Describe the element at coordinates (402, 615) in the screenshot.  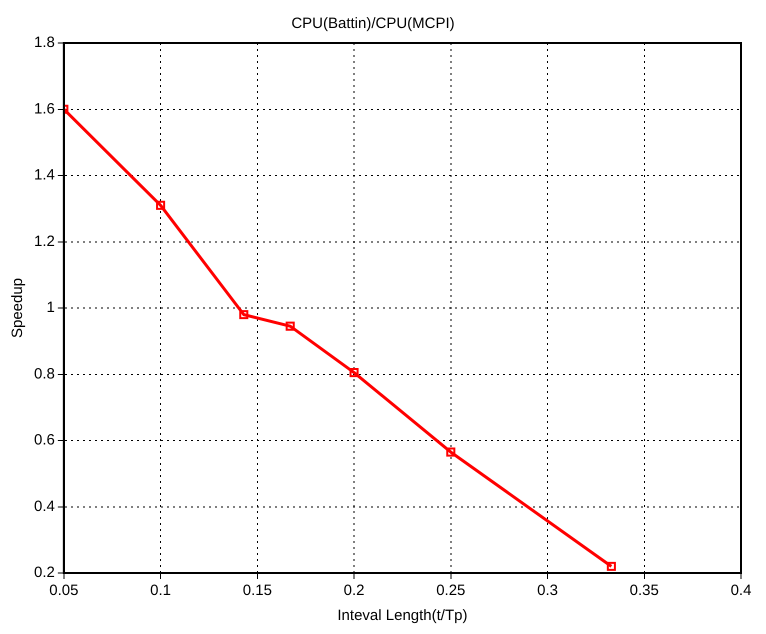
I see `x-axis-title: Inteval Length(t/Tp)` at that location.